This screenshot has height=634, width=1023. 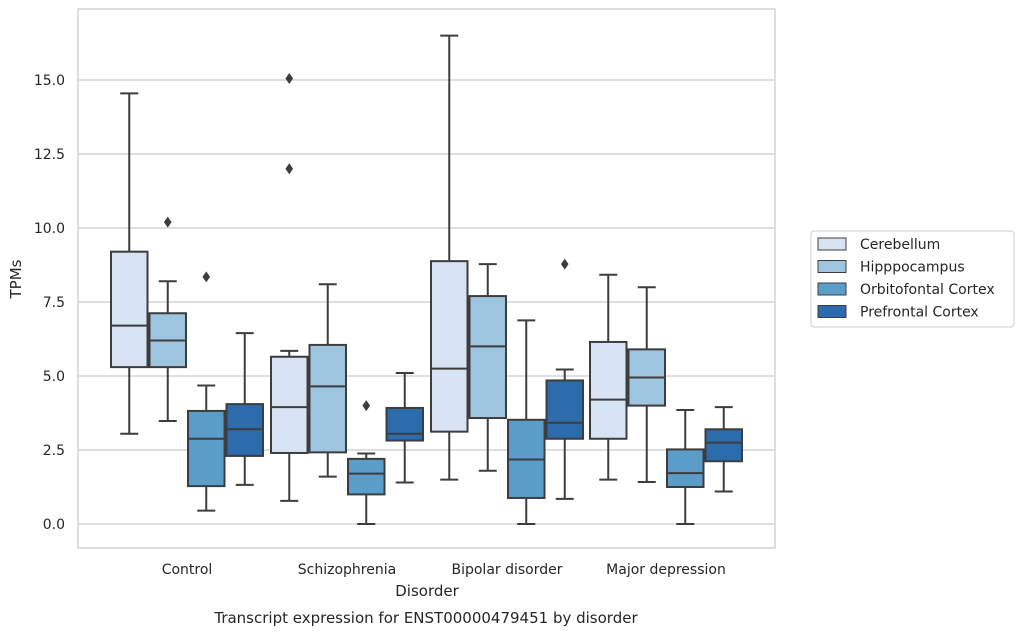 I want to click on x-tick-label: Control, so click(x=187, y=570).